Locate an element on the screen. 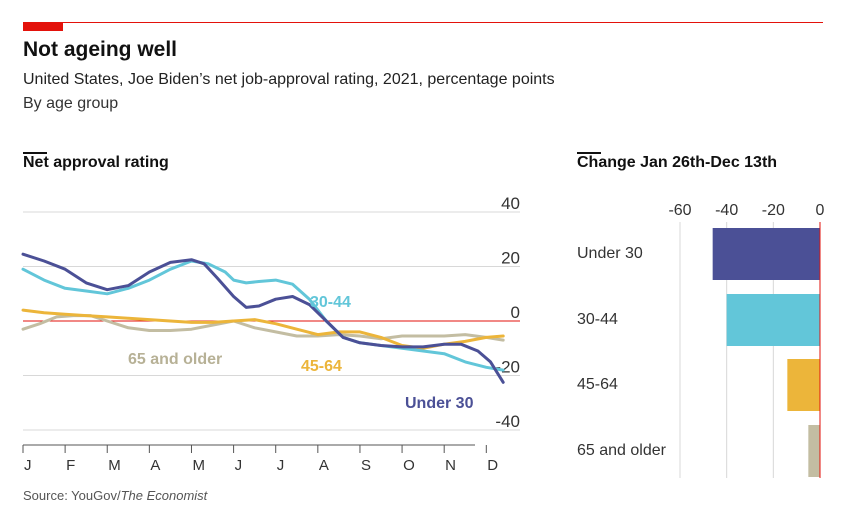 Image resolution: width=848 pixels, height=523 pixels. series-label-65-and-older: 65 and older is located at coordinates (175, 359).